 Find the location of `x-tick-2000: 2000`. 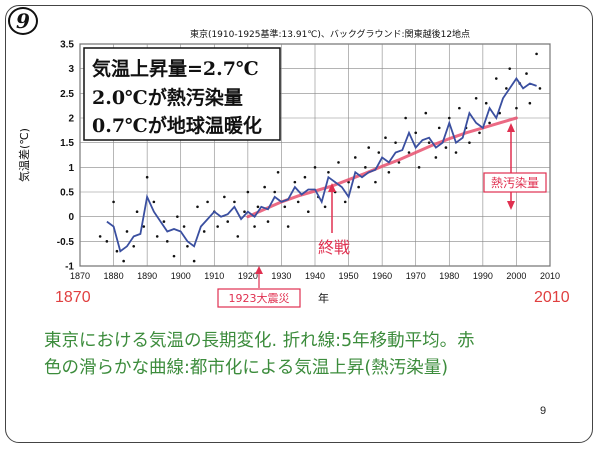

x-tick-2000: 2000 is located at coordinates (516, 276).